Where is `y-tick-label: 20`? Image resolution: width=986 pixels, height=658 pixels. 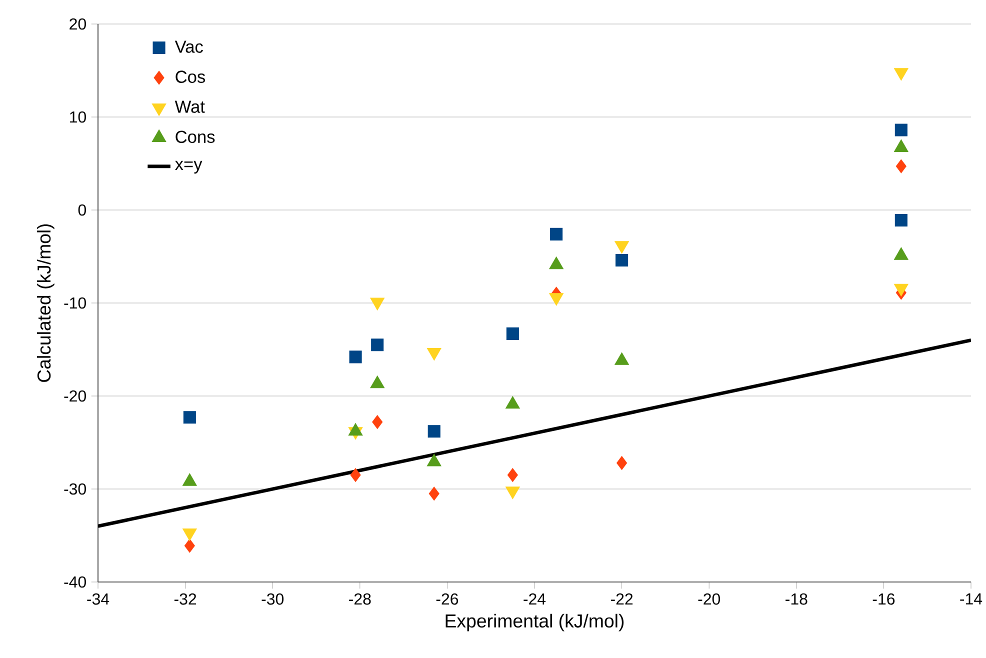
y-tick-label: 20 is located at coordinates (78, 24).